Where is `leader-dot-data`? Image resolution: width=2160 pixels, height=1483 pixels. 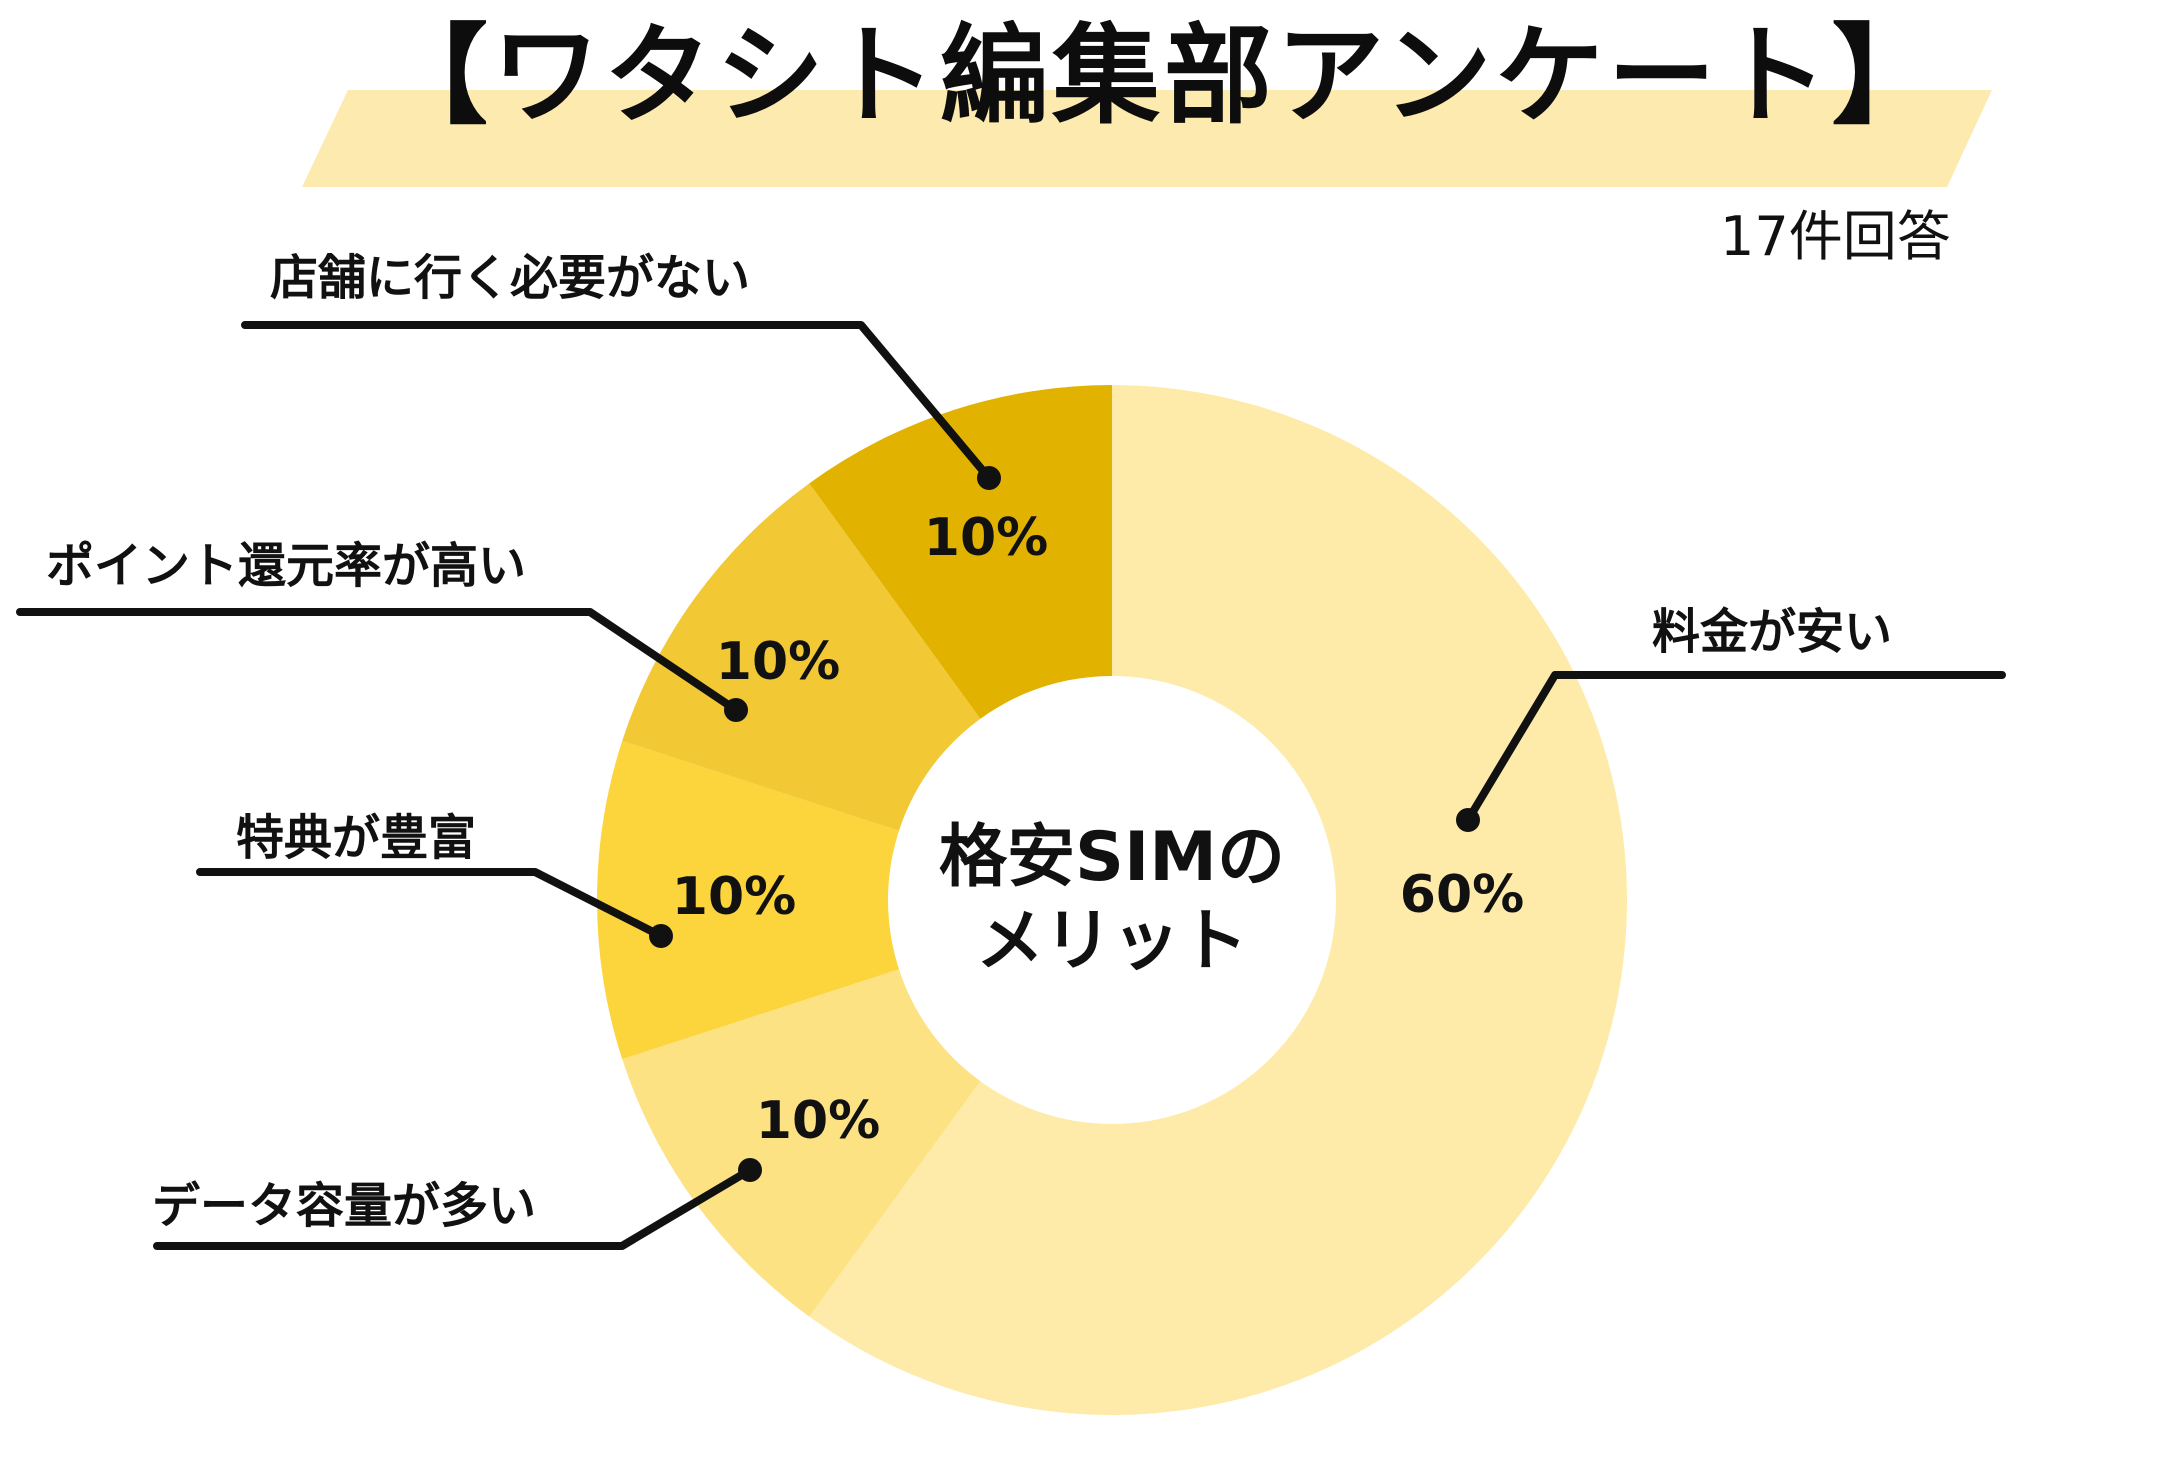
leader-dot-data is located at coordinates (750, 1170).